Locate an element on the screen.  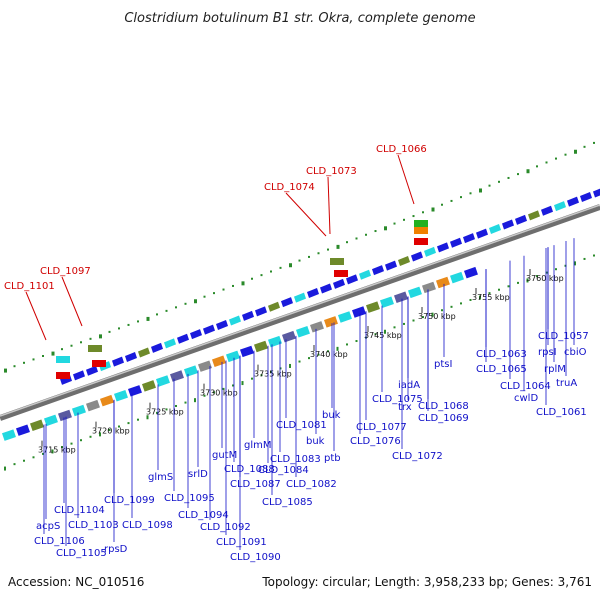
gene-label: CLD_1098 is located at coordinates (147, 525).